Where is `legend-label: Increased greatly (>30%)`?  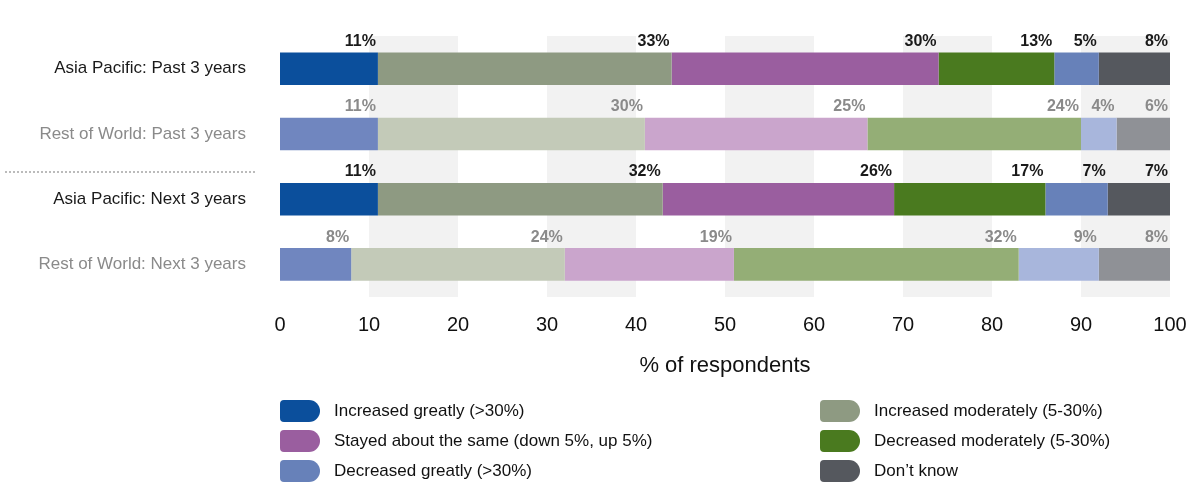 legend-label: Increased greatly (>30%) is located at coordinates (429, 411).